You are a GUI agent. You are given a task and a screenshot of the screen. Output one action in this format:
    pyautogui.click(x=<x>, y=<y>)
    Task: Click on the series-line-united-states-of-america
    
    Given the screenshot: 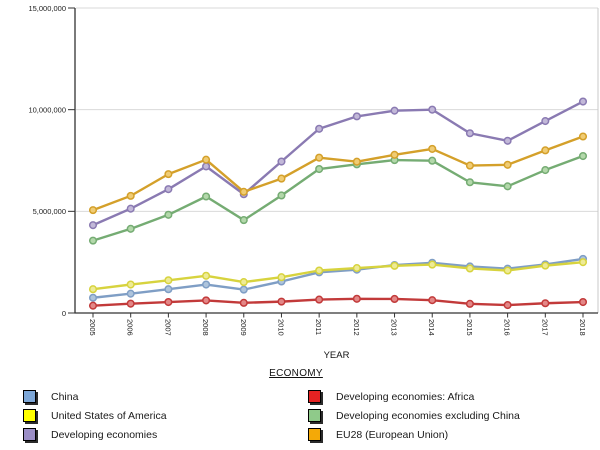 What is the action you would take?
    pyautogui.click(x=338, y=275)
    